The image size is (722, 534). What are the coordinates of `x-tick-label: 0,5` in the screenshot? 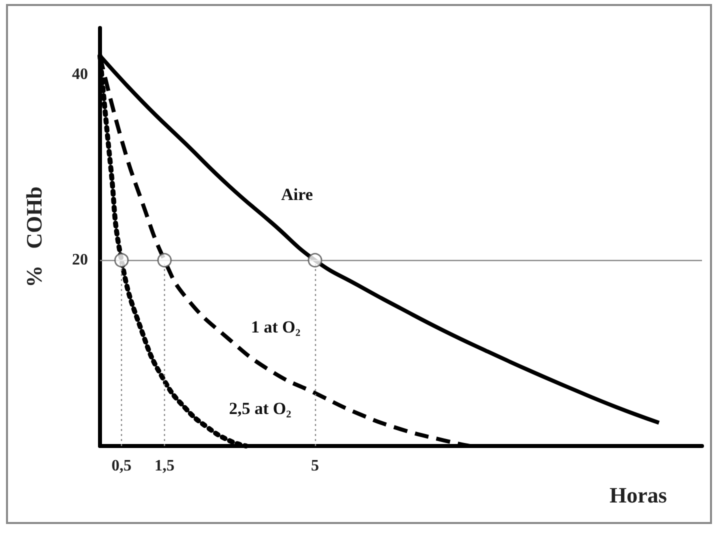 It's located at (122, 466).